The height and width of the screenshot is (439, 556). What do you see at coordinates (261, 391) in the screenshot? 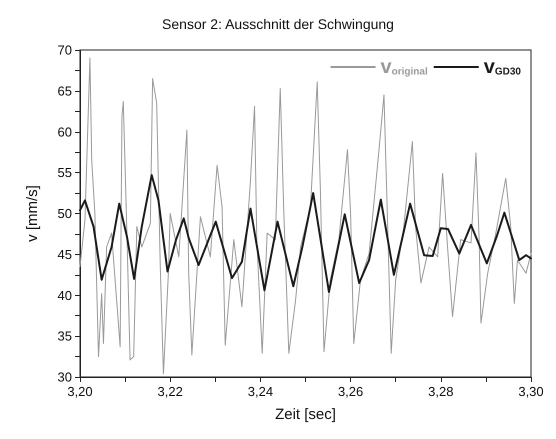
I see `x-tick-label: 3,24` at bounding box center [261, 391].